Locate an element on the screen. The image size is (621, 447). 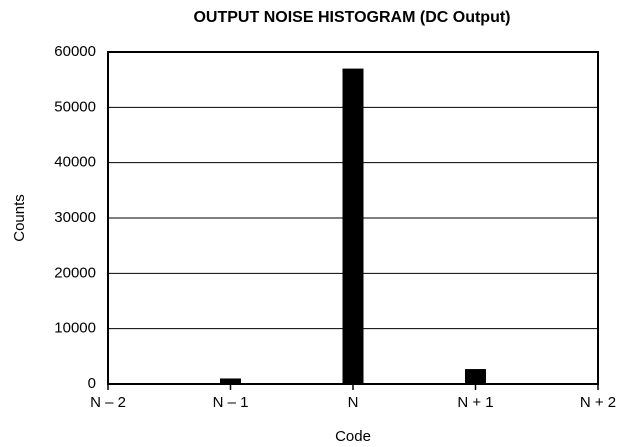
x-tick-label: N – 1 is located at coordinates (231, 402).